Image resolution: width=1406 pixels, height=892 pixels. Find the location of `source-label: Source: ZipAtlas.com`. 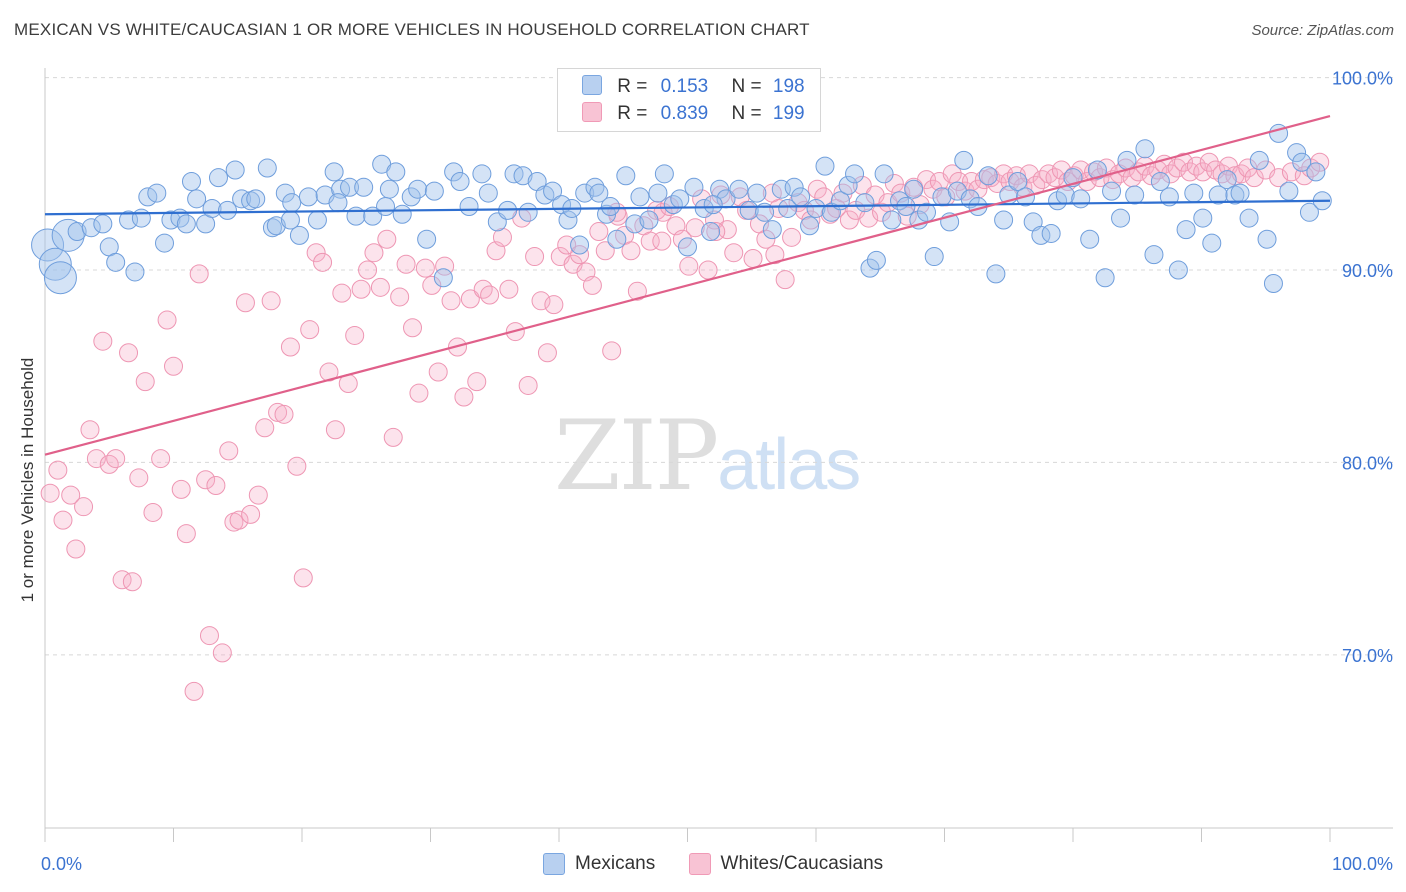

source-label: Source: ZipAtlas.com is located at coordinates (1322, 30).